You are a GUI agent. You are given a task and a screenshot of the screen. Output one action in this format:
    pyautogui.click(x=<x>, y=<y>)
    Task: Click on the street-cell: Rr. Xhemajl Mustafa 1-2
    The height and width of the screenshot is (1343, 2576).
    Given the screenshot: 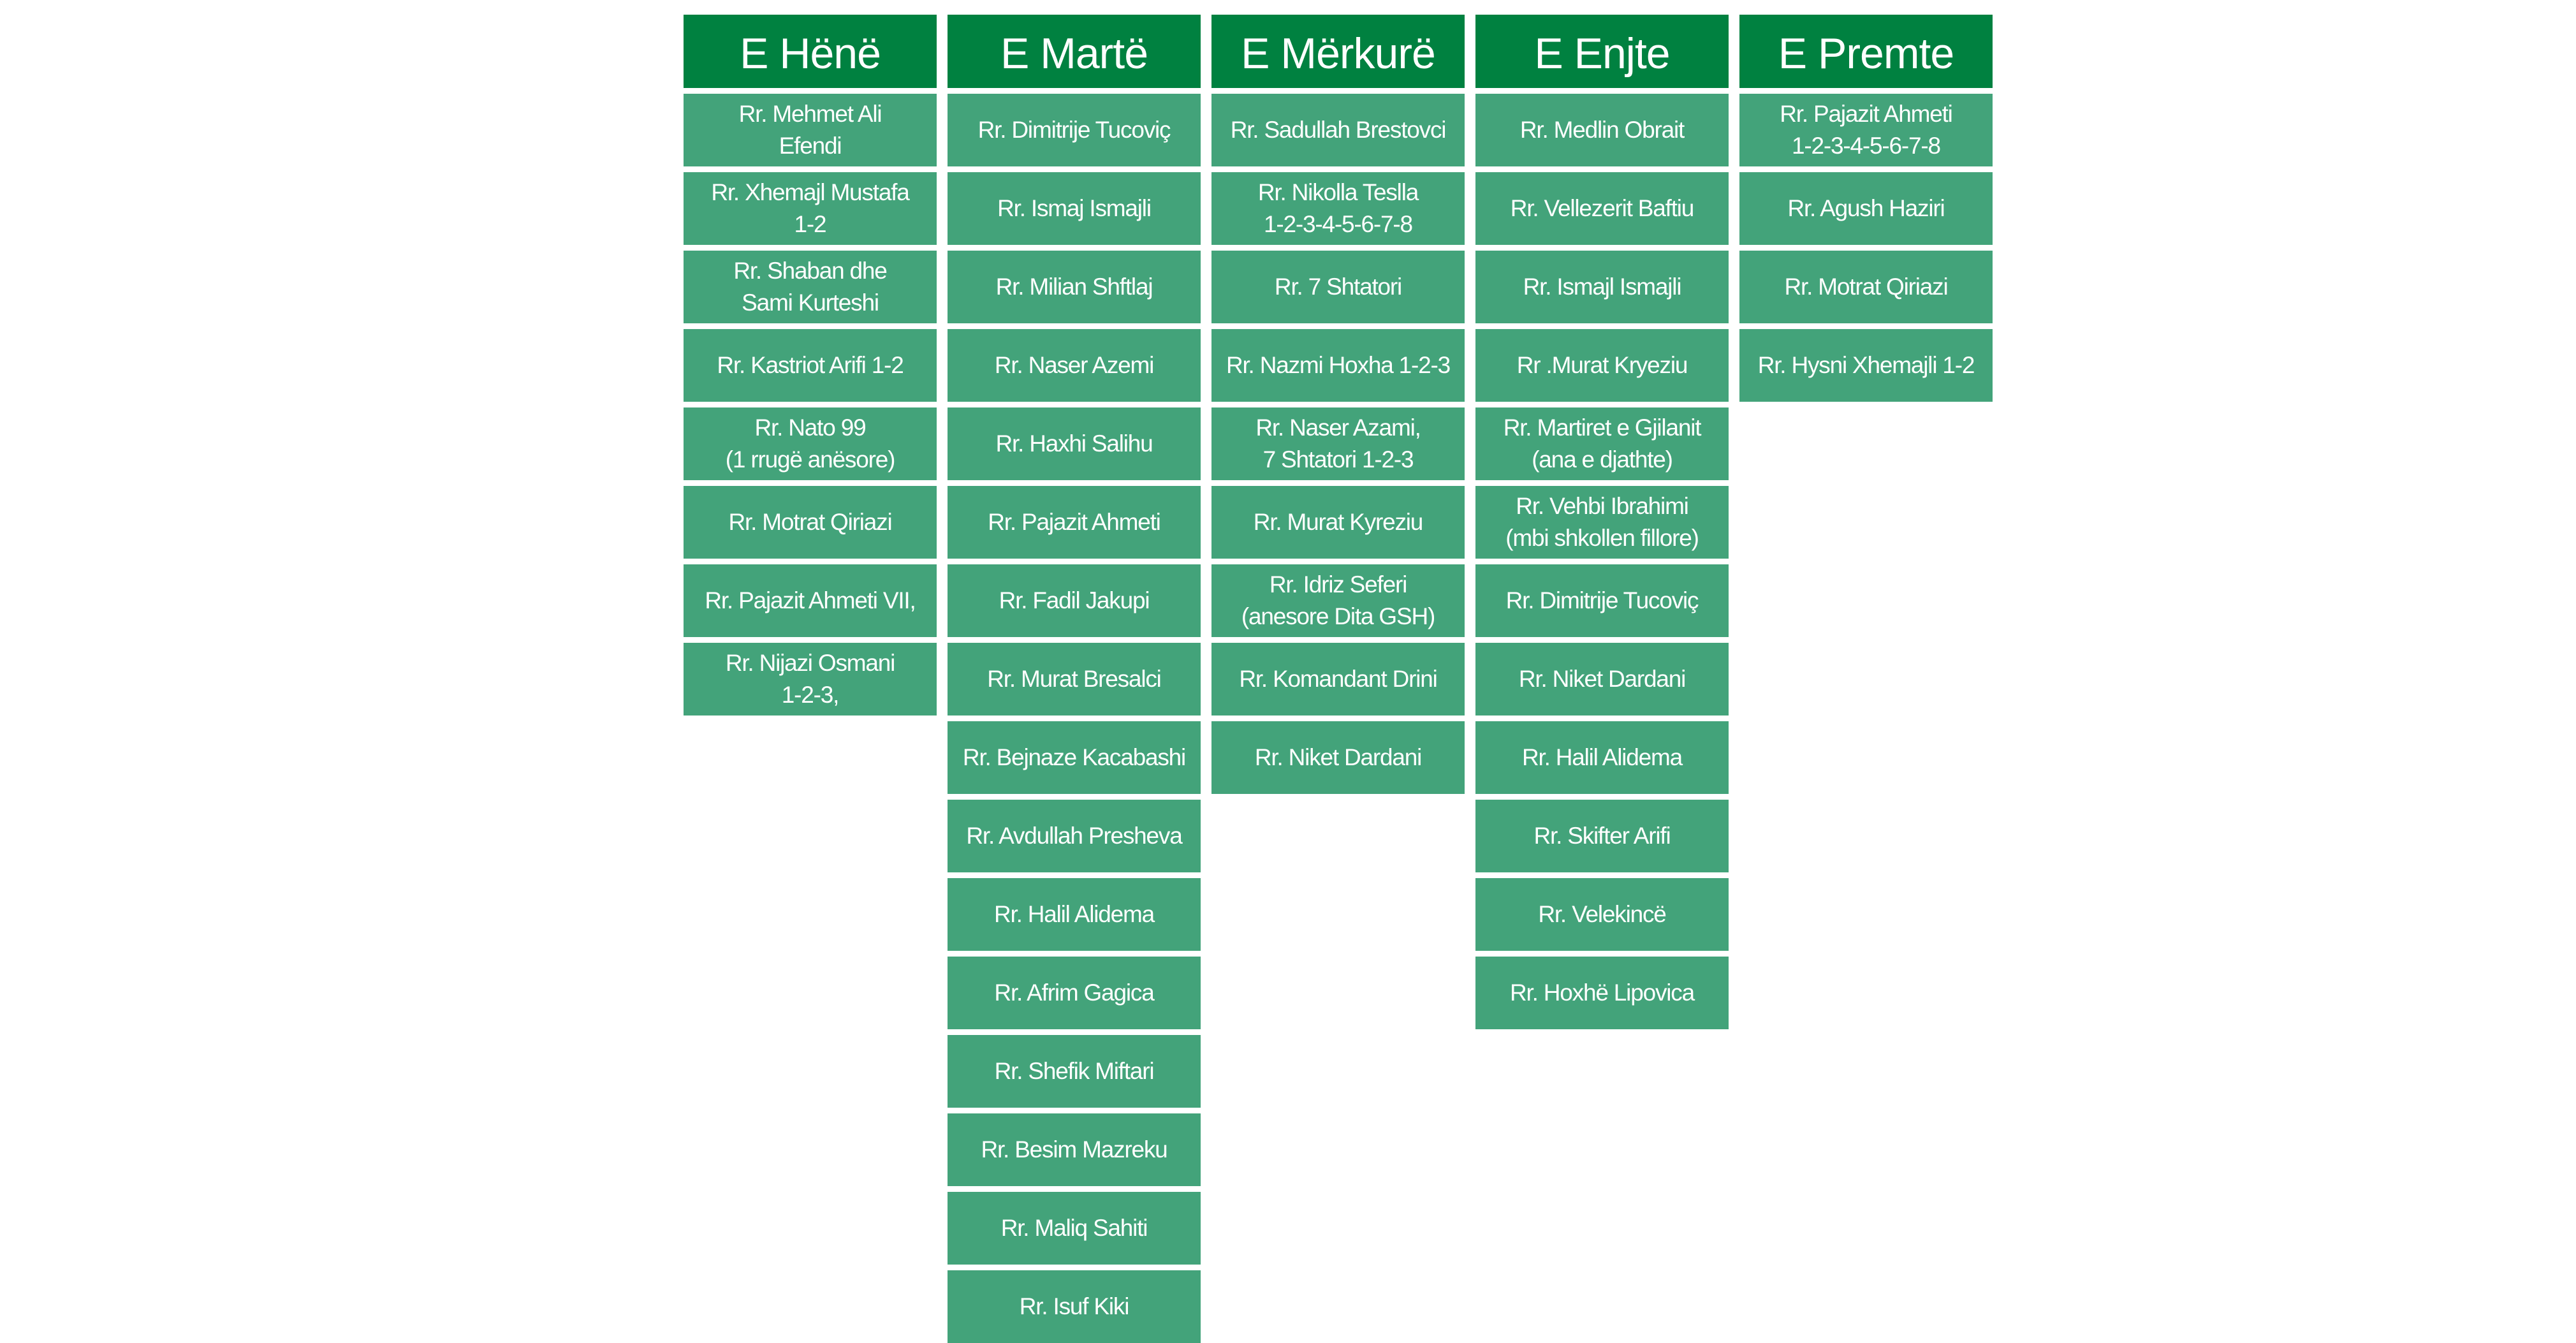 What is the action you would take?
    pyautogui.click(x=810, y=208)
    